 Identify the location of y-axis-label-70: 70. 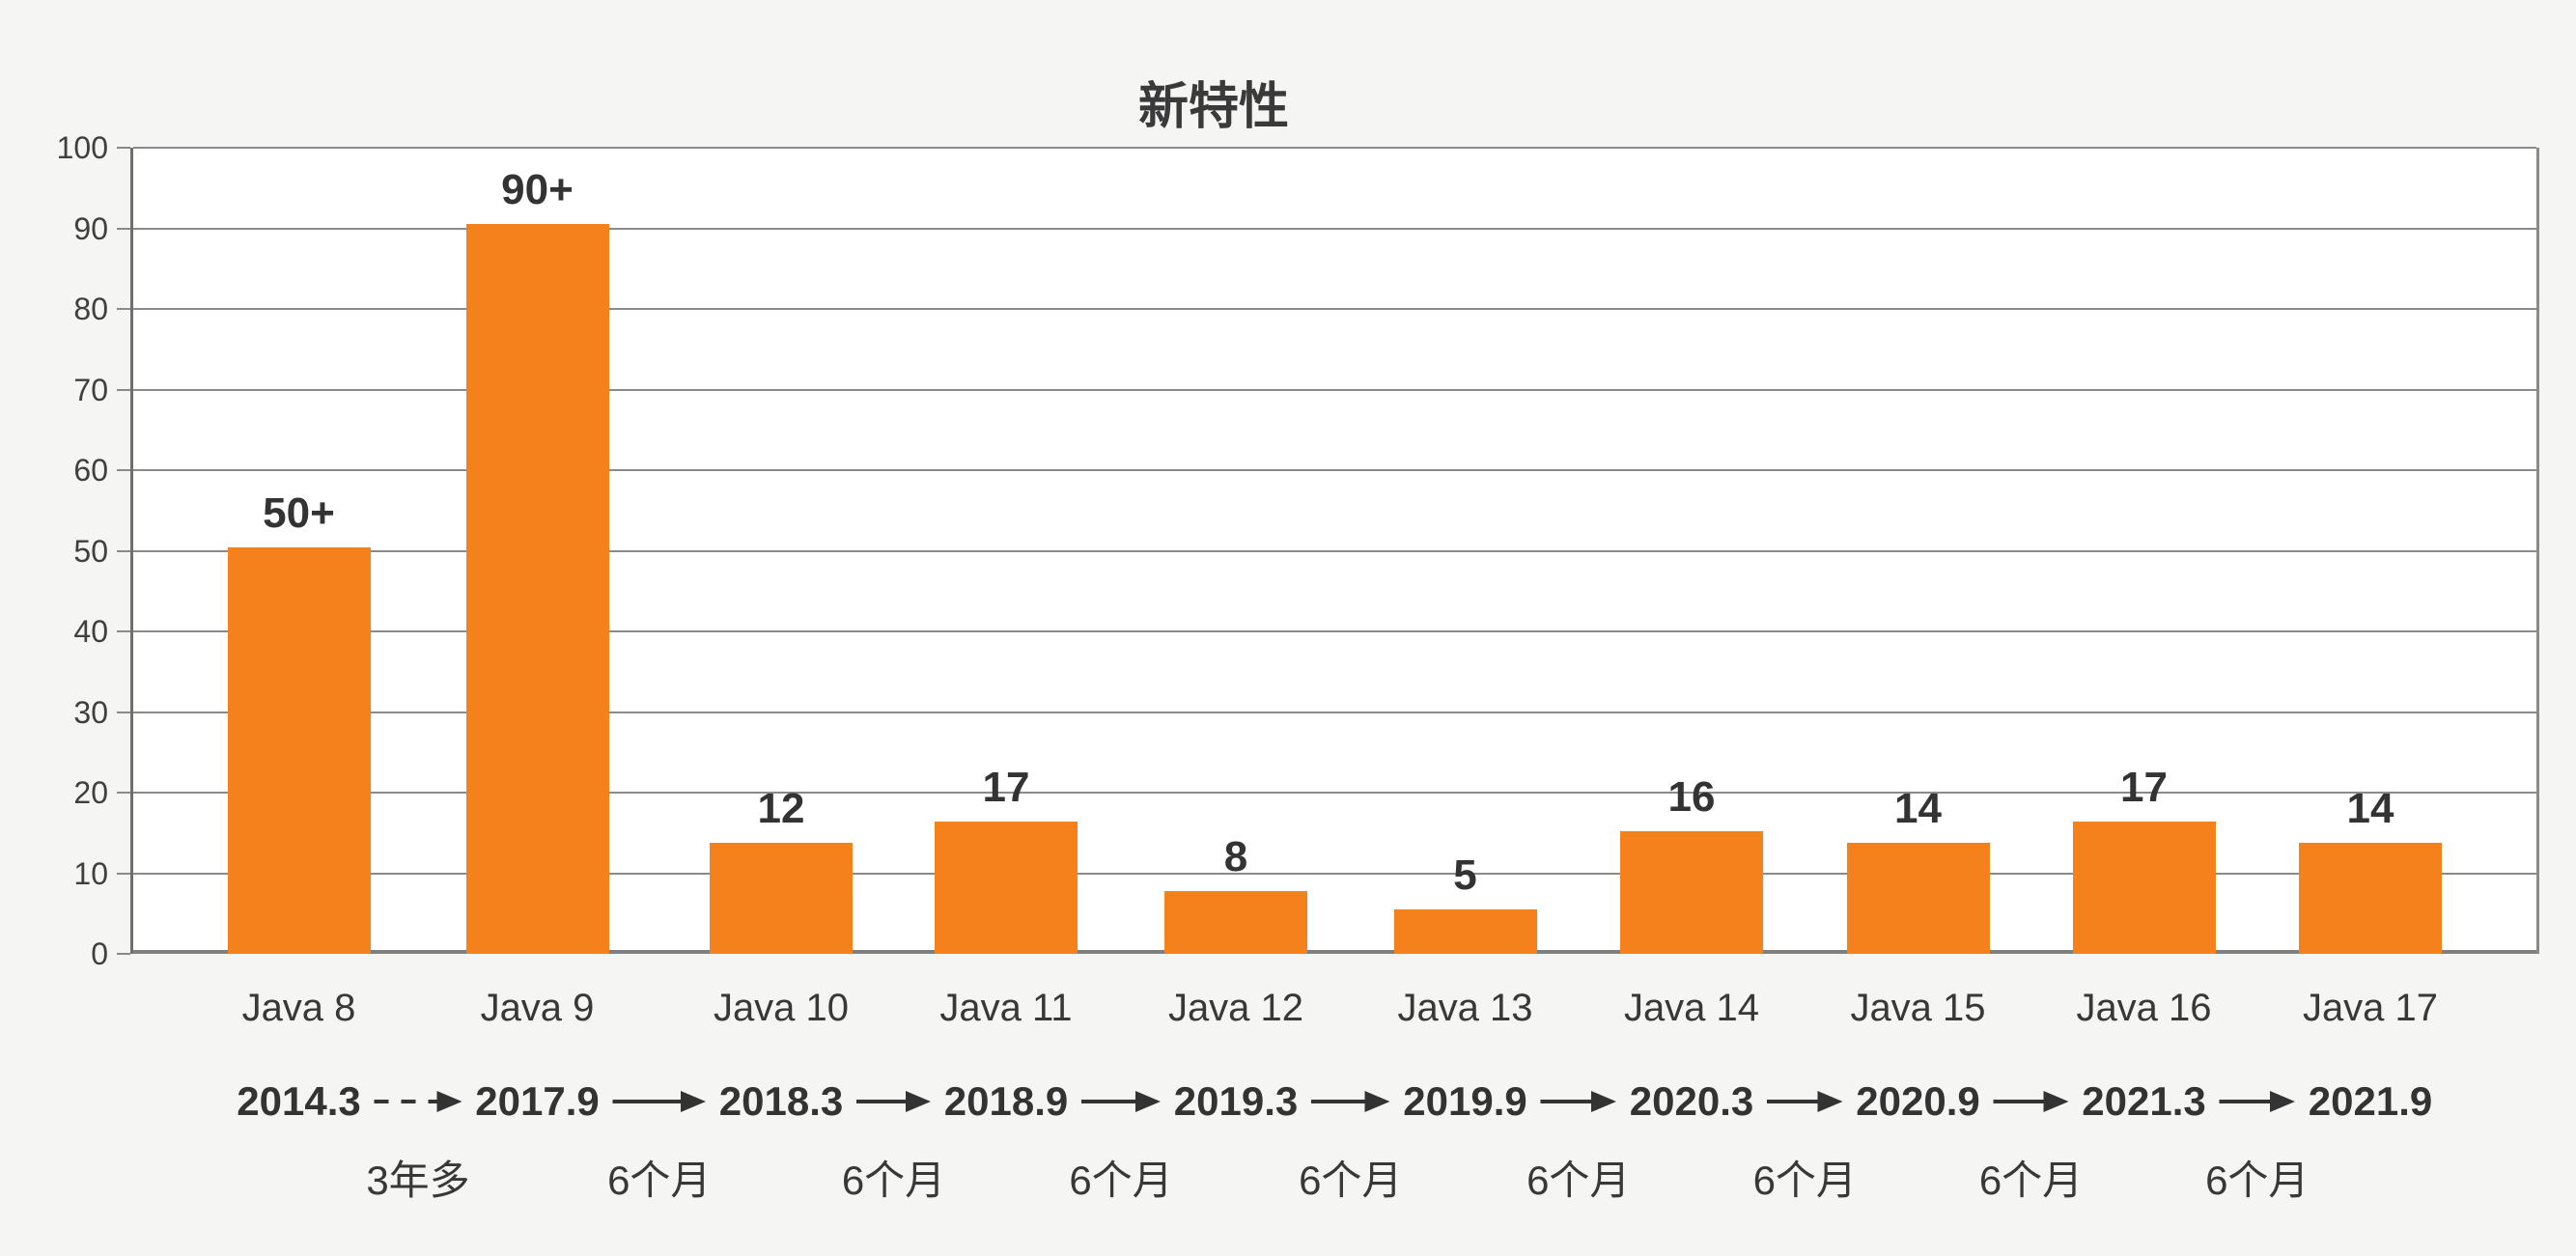
(91, 389).